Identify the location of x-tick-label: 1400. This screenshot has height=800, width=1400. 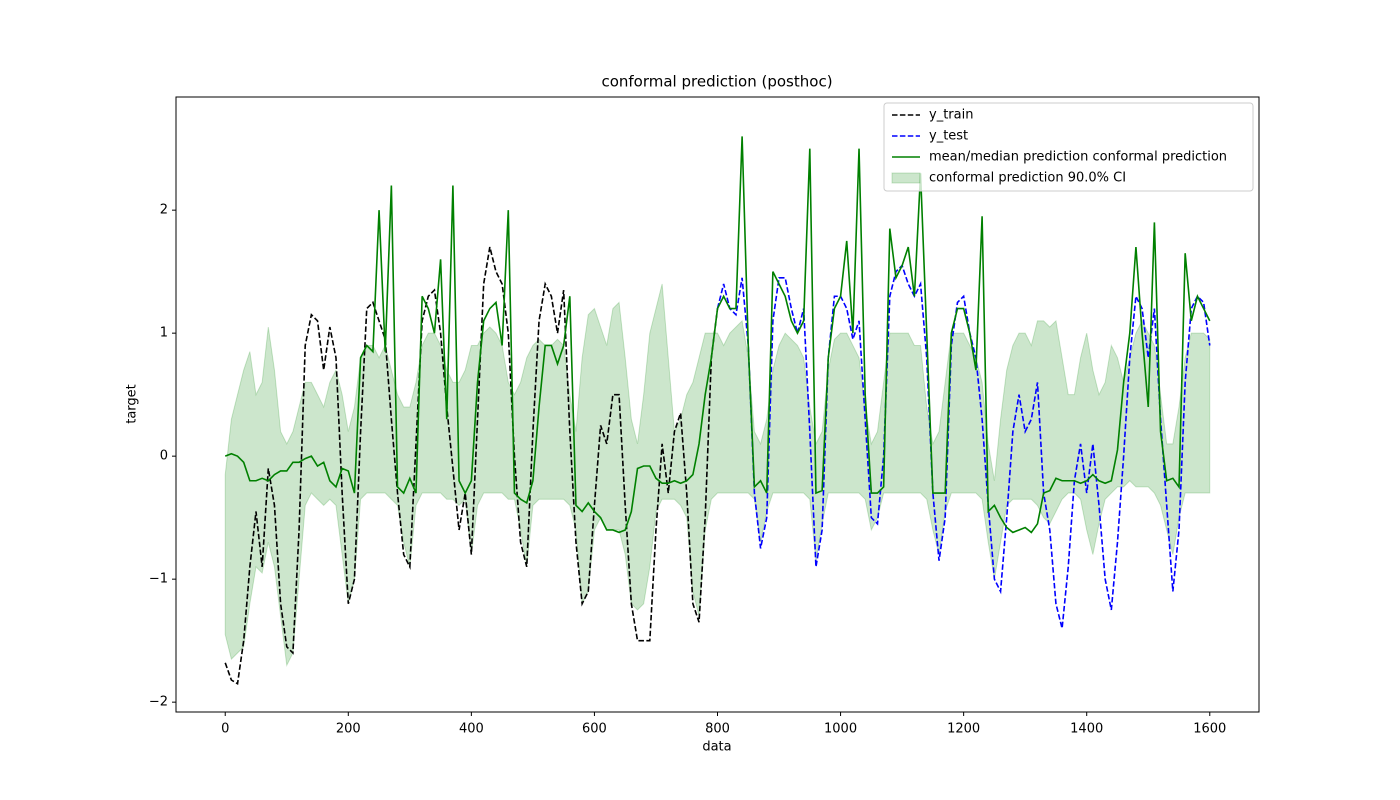
(1086, 729).